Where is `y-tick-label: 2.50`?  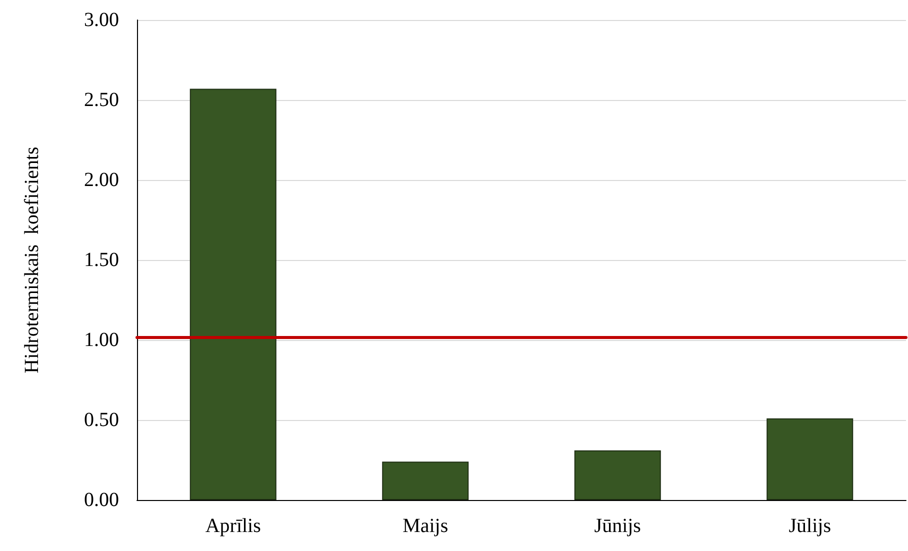 y-tick-label: 2.50 is located at coordinates (101, 100).